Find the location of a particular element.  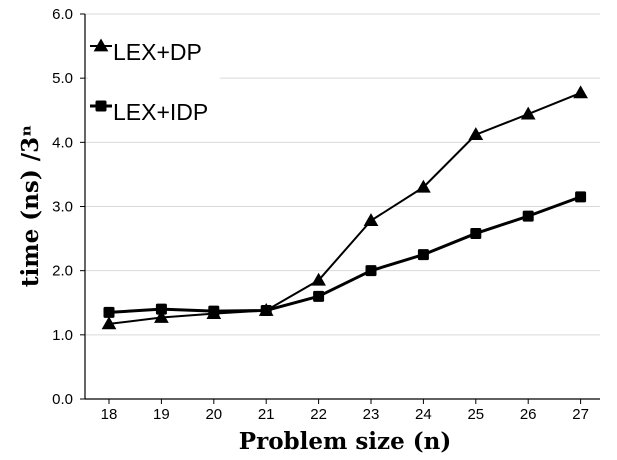

y-tick-label: 0.0 is located at coordinates (62, 399).